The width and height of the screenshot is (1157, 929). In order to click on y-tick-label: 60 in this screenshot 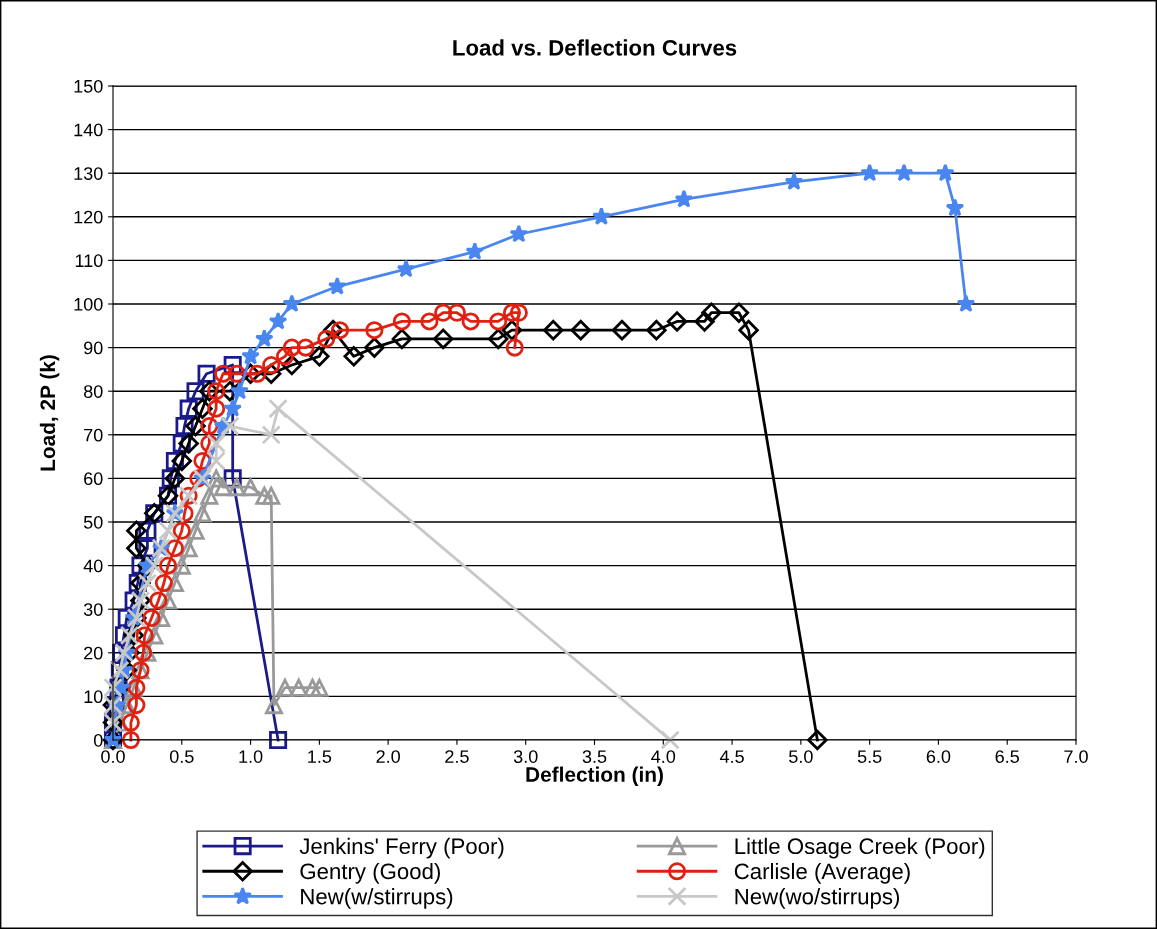, I will do `click(93, 479)`.